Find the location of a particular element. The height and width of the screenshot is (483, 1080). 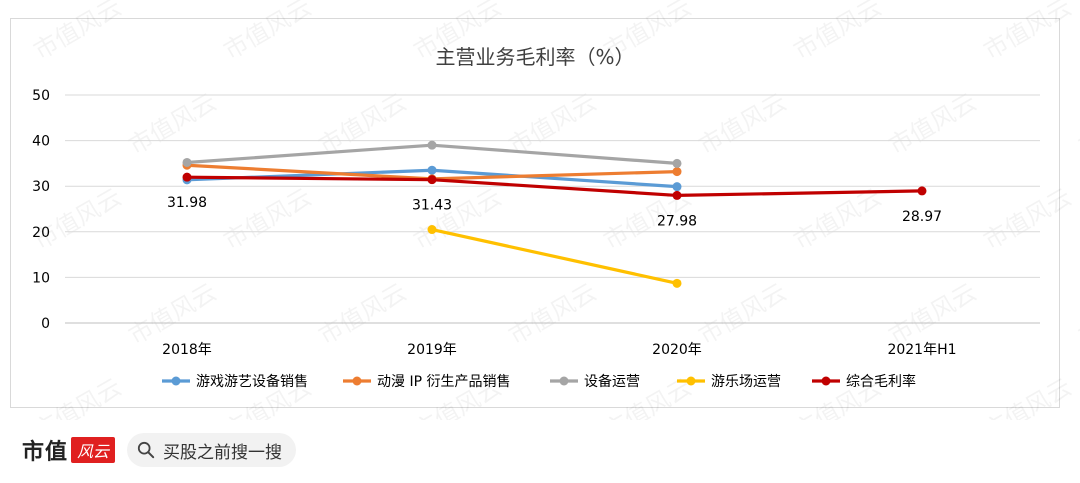

legend-label: 综合毛利率 is located at coordinates (881, 381).